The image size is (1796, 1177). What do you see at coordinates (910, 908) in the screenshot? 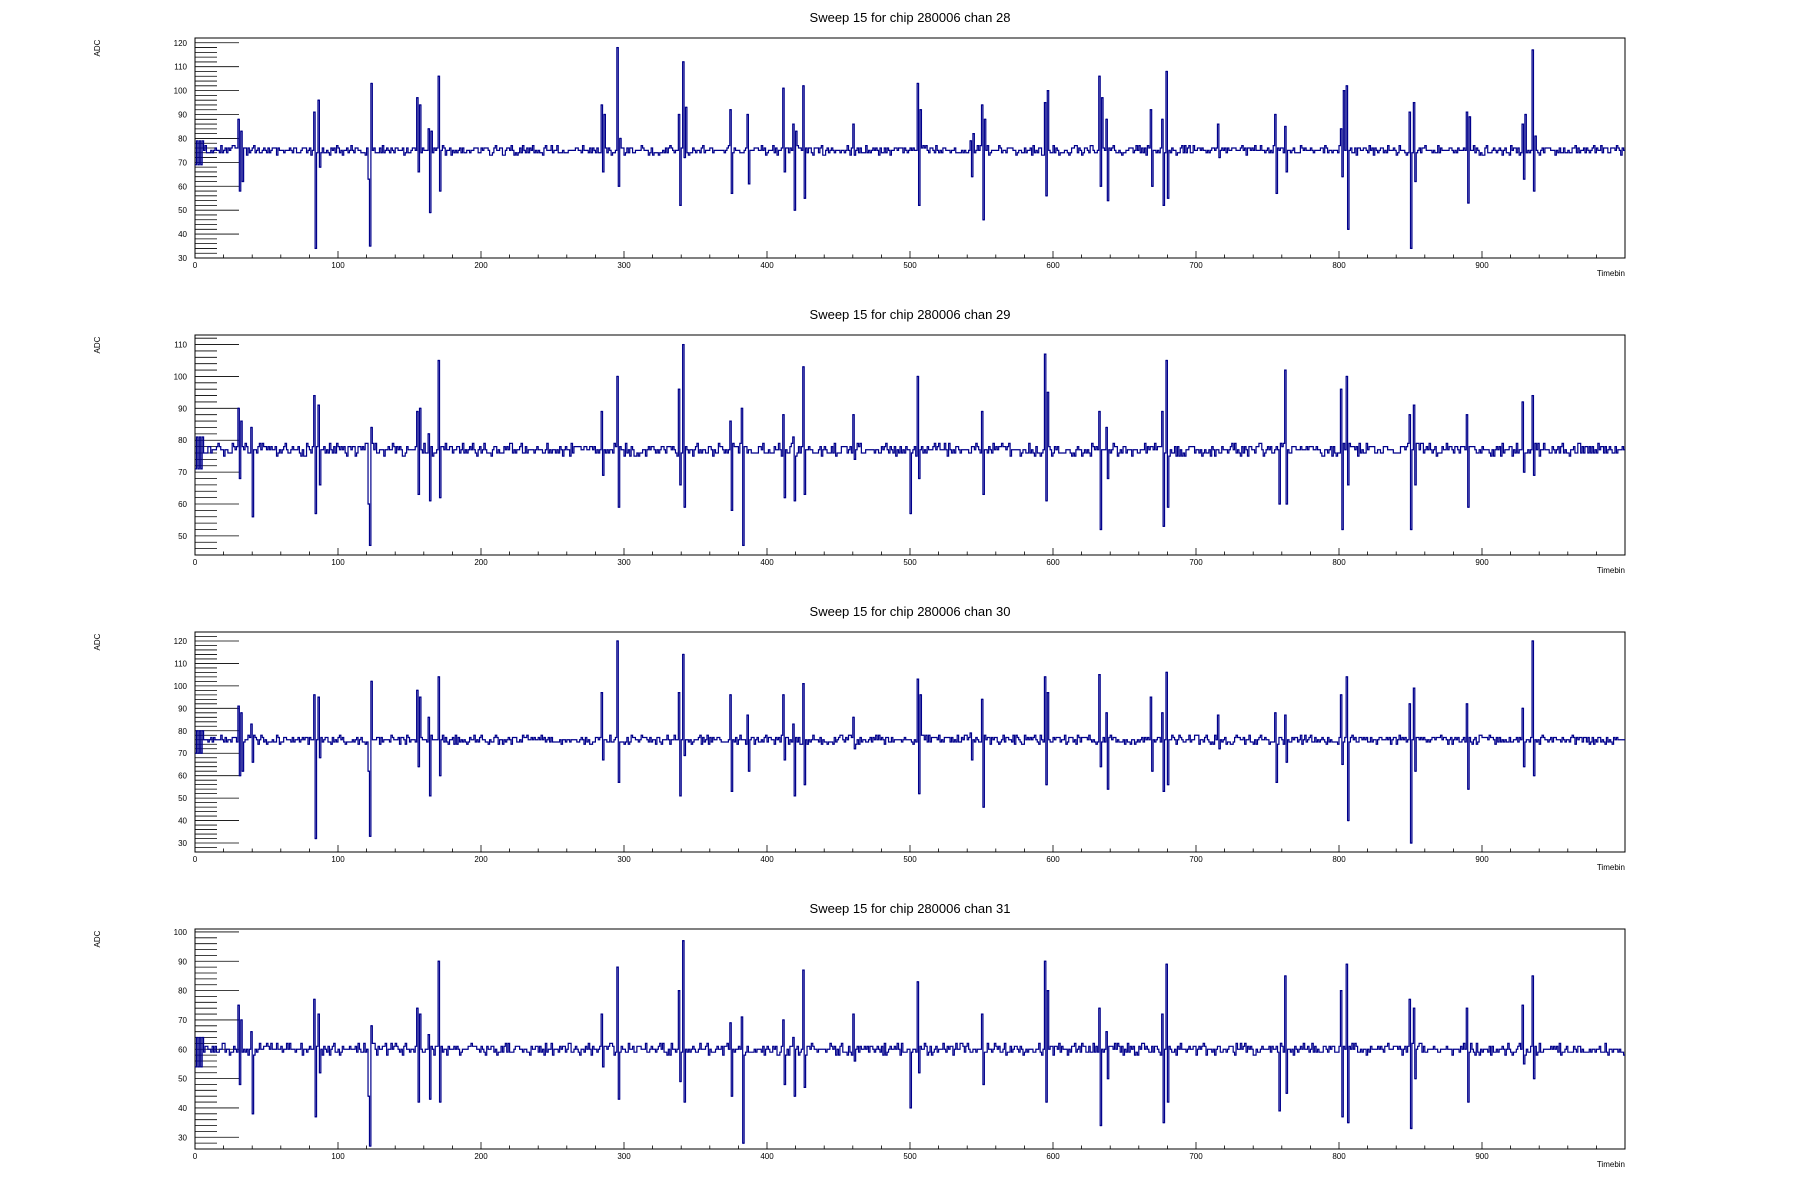
I see `chart-title: Sweep 15 for chip 280006 chan 31` at bounding box center [910, 908].